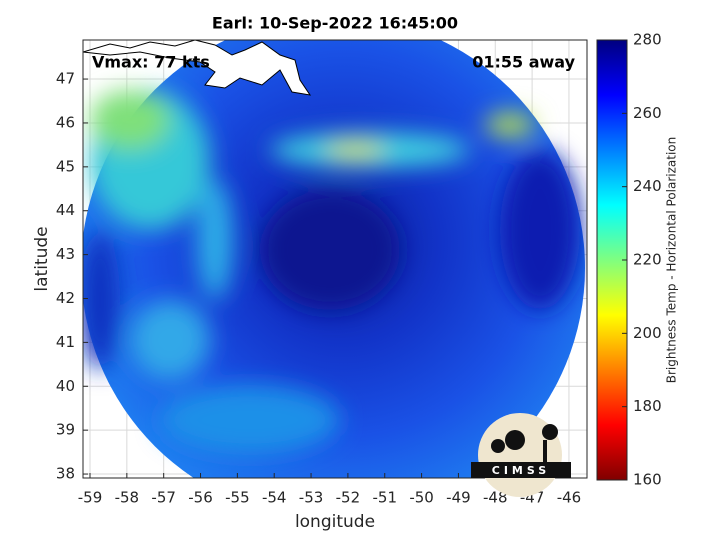 This screenshot has height=540, width=720. What do you see at coordinates (421, 498) in the screenshot?
I see `x-tick-label: -50` at bounding box center [421, 498].